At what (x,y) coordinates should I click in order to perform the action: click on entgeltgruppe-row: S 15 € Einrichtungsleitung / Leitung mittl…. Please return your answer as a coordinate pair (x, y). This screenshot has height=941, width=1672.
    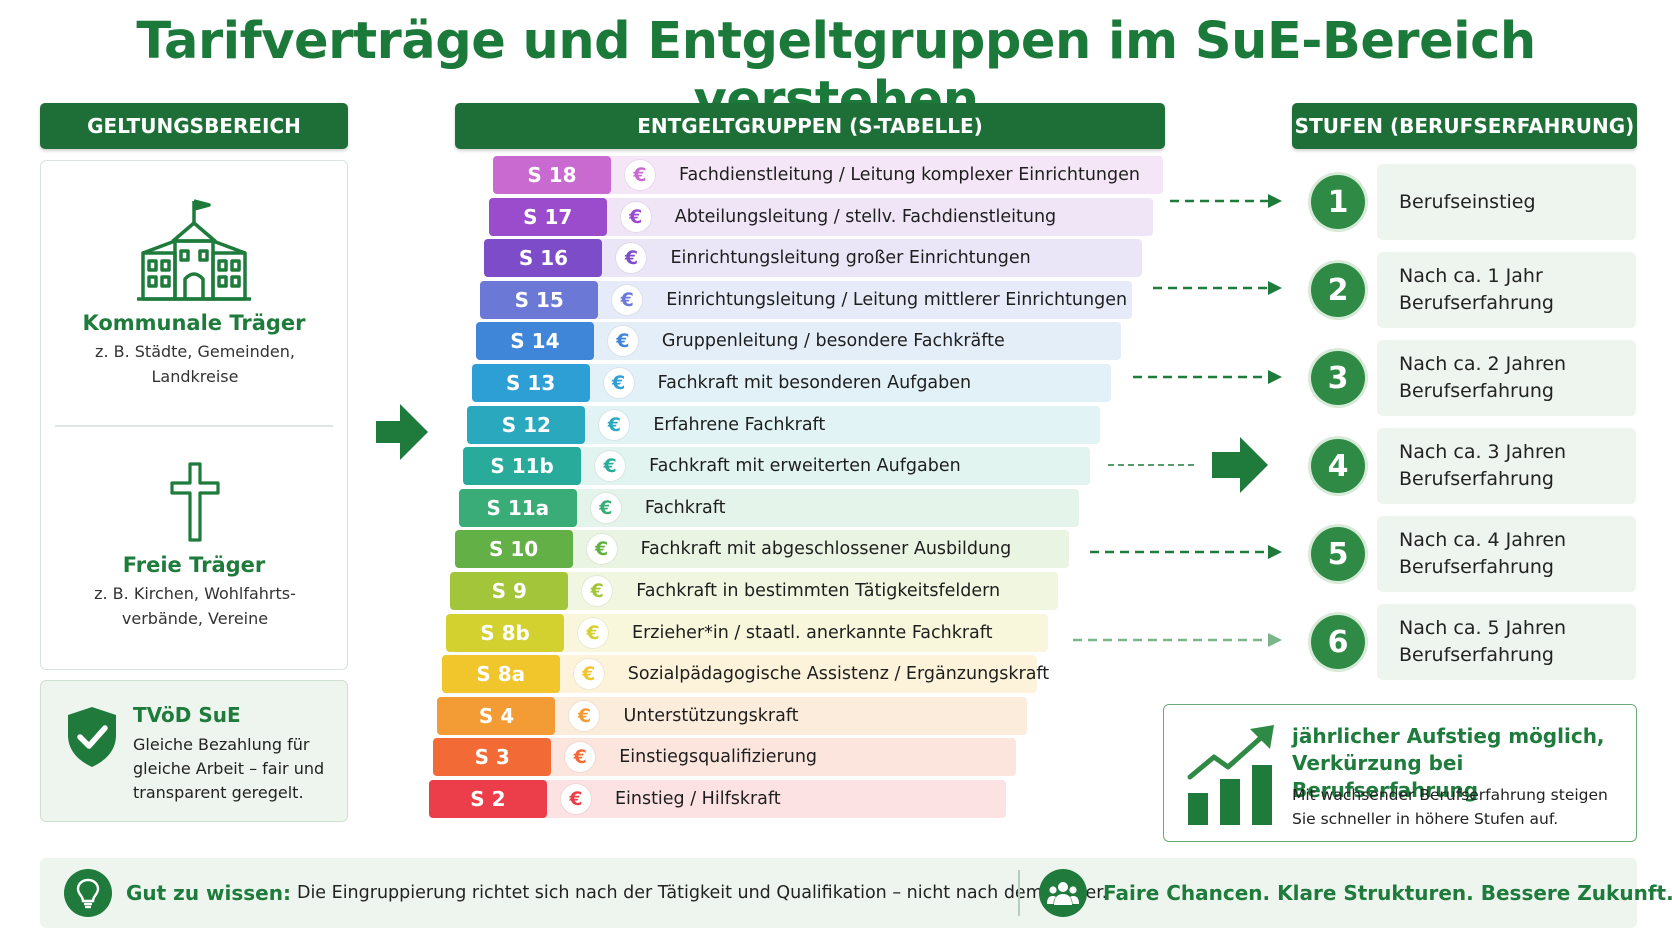
    Looking at the image, I should click on (806, 299).